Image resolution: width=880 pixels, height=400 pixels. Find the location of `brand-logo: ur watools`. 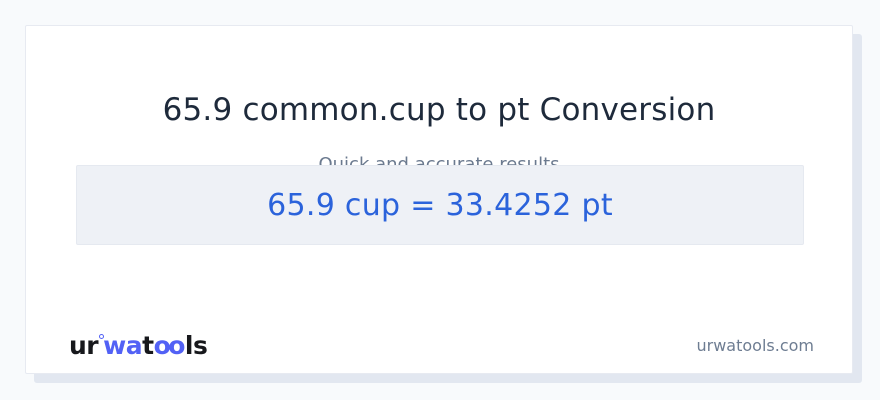

brand-logo: ur watools is located at coordinates (138, 345).